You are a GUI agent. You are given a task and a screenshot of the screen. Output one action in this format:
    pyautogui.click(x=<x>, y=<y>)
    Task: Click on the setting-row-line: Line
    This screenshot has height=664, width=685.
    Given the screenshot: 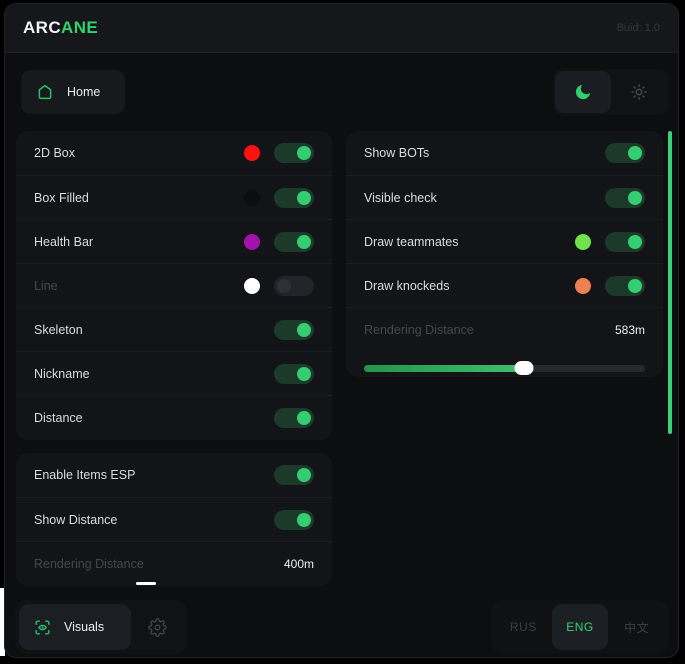 What is the action you would take?
    pyautogui.click(x=174, y=285)
    